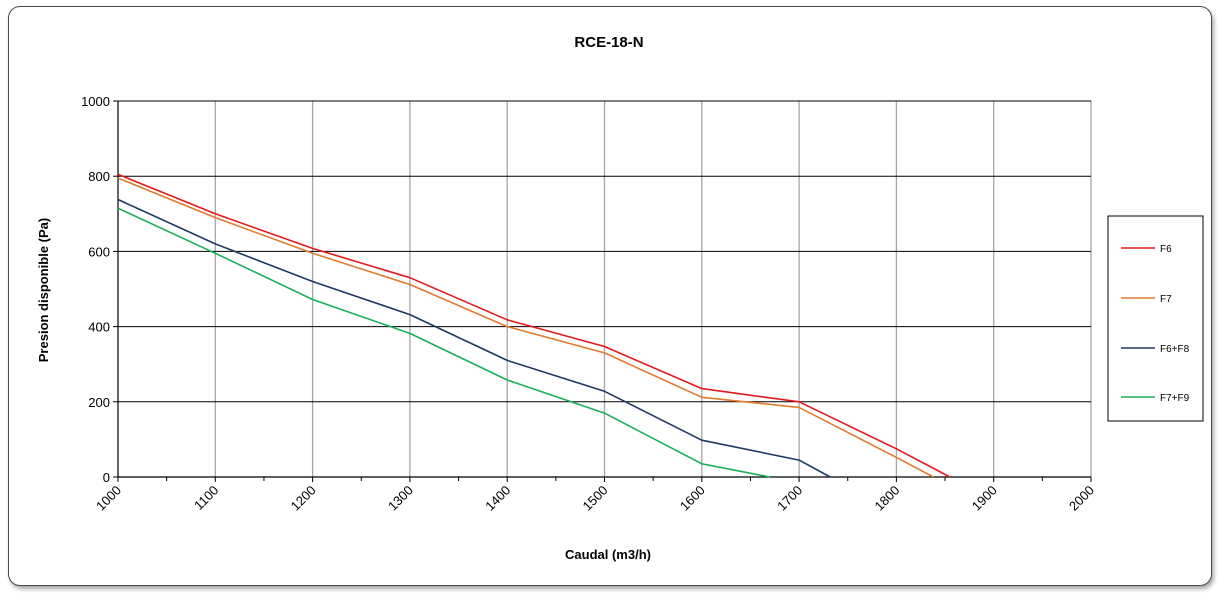 This screenshot has width=1219, height=594. What do you see at coordinates (108, 498) in the screenshot?
I see `x-tick-label: 1000` at bounding box center [108, 498].